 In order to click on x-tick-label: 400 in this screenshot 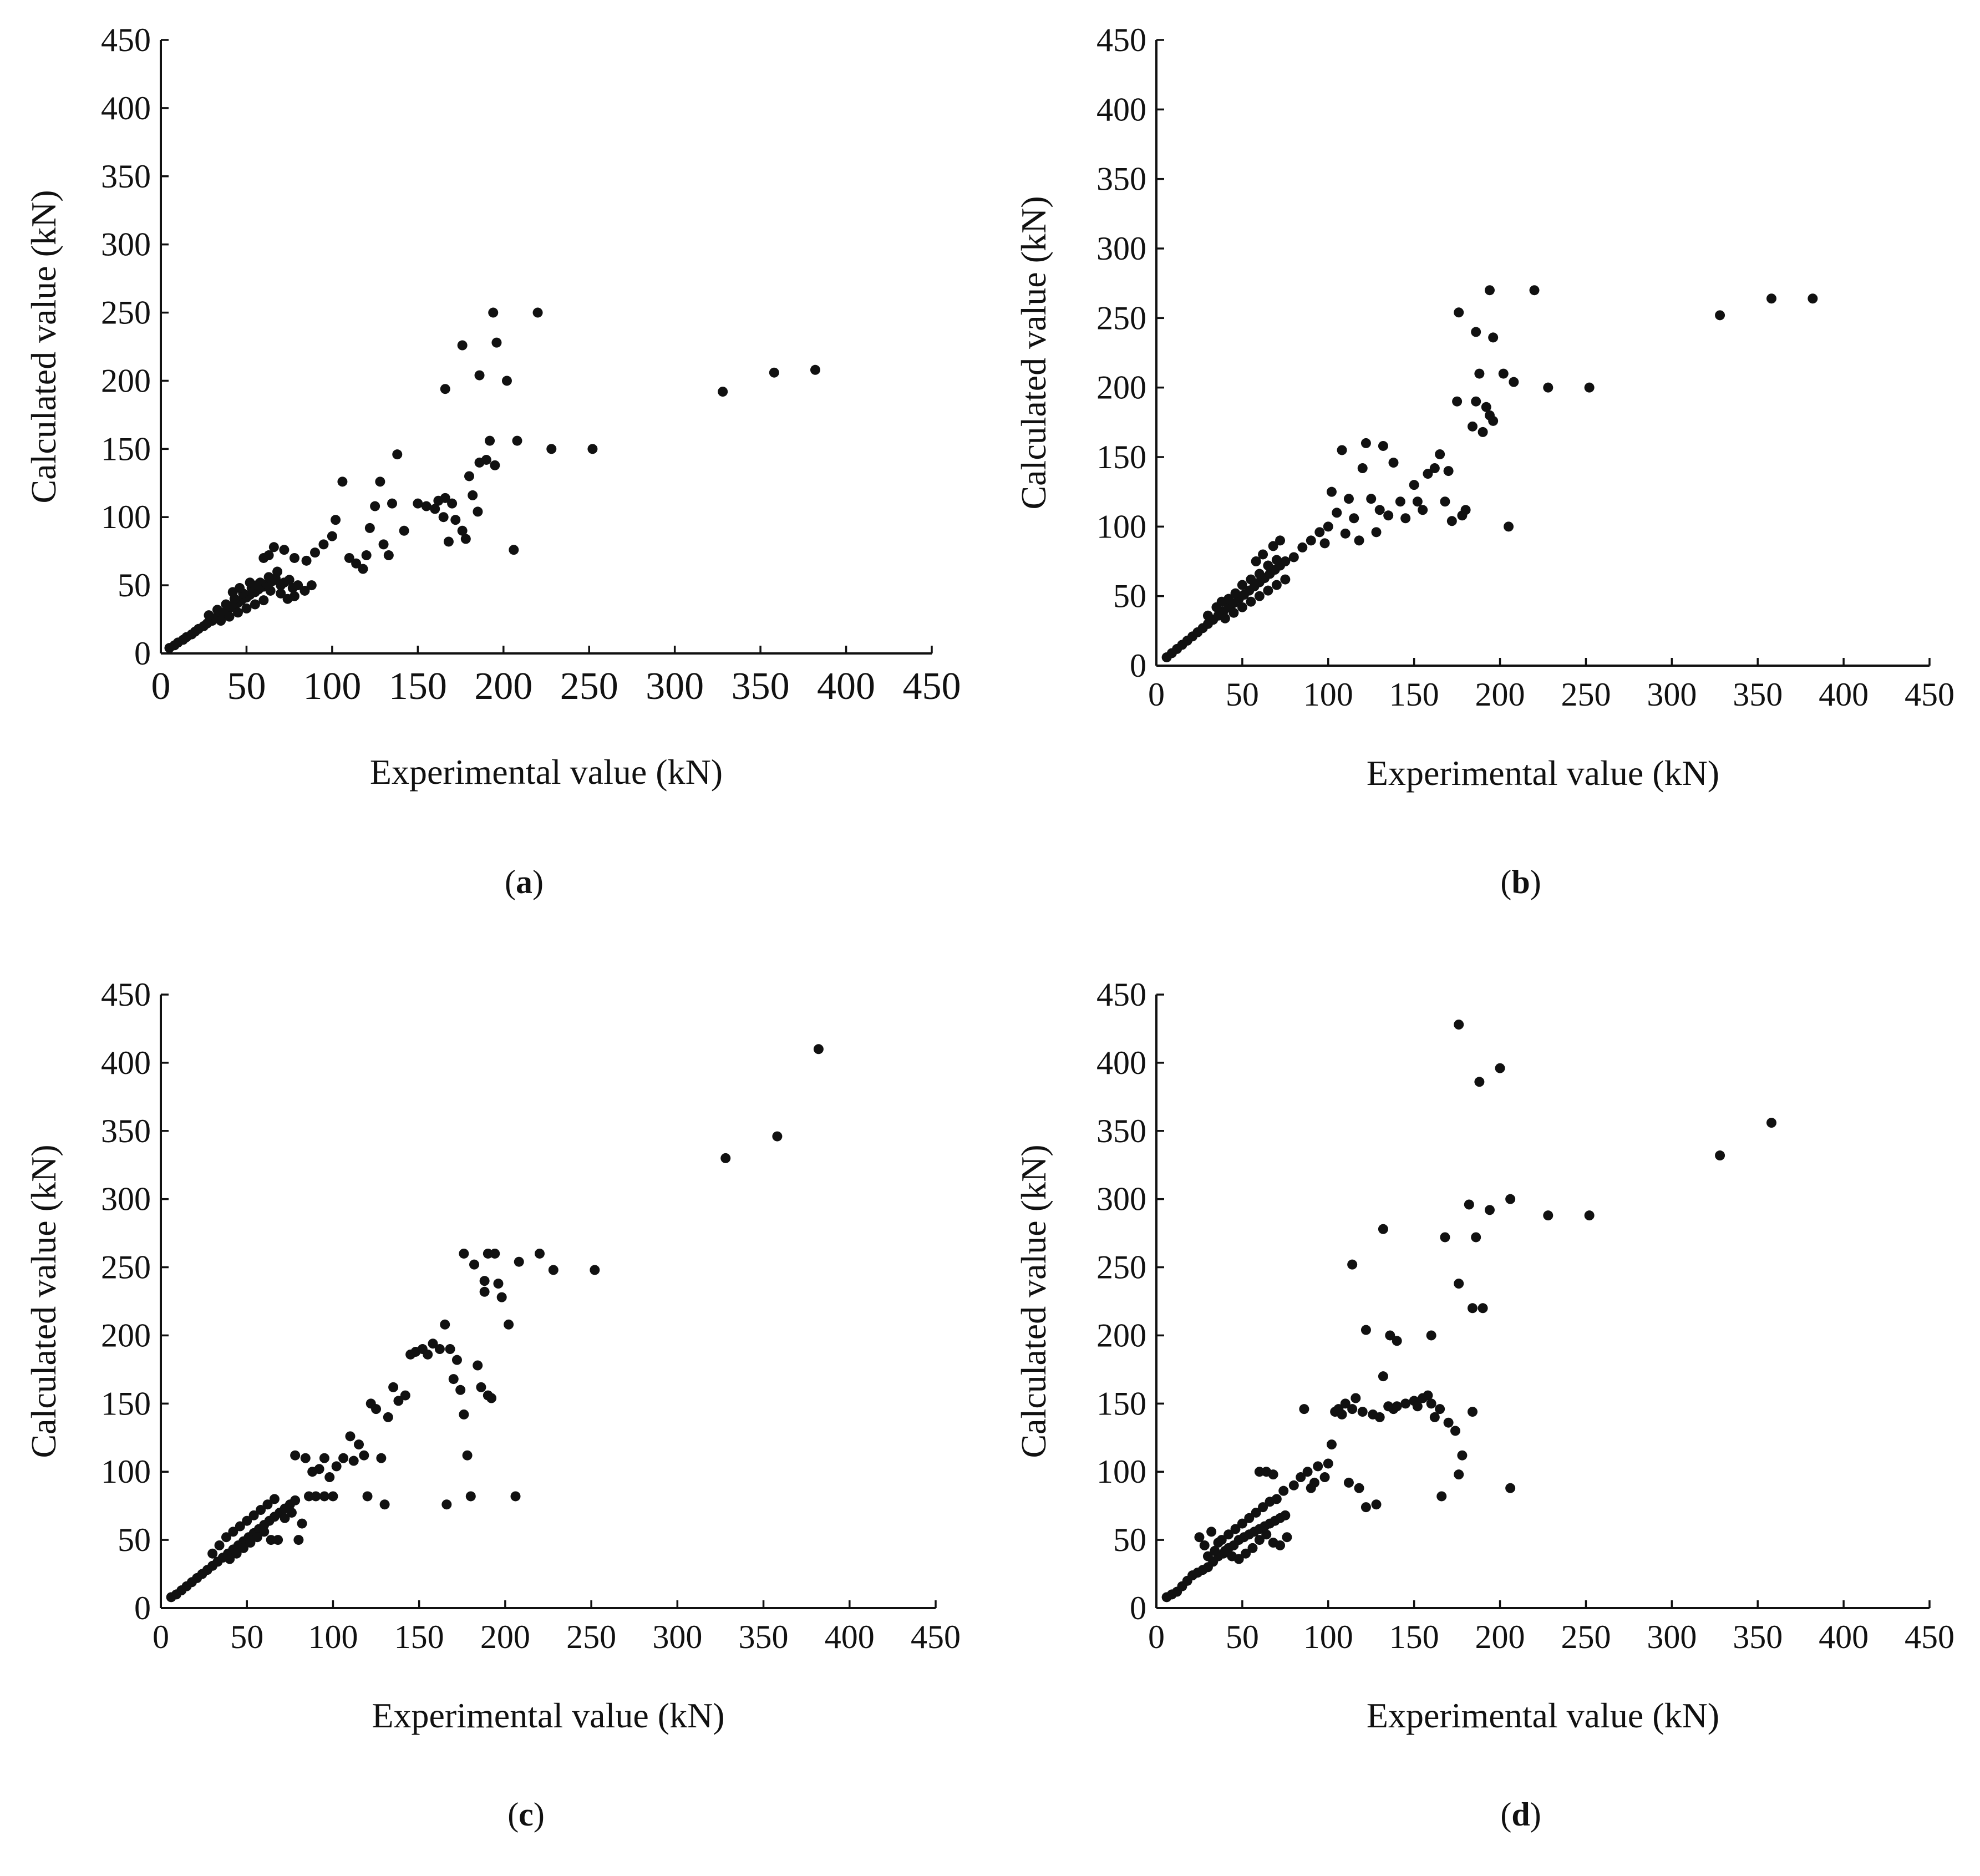, I will do `click(1844, 1637)`.